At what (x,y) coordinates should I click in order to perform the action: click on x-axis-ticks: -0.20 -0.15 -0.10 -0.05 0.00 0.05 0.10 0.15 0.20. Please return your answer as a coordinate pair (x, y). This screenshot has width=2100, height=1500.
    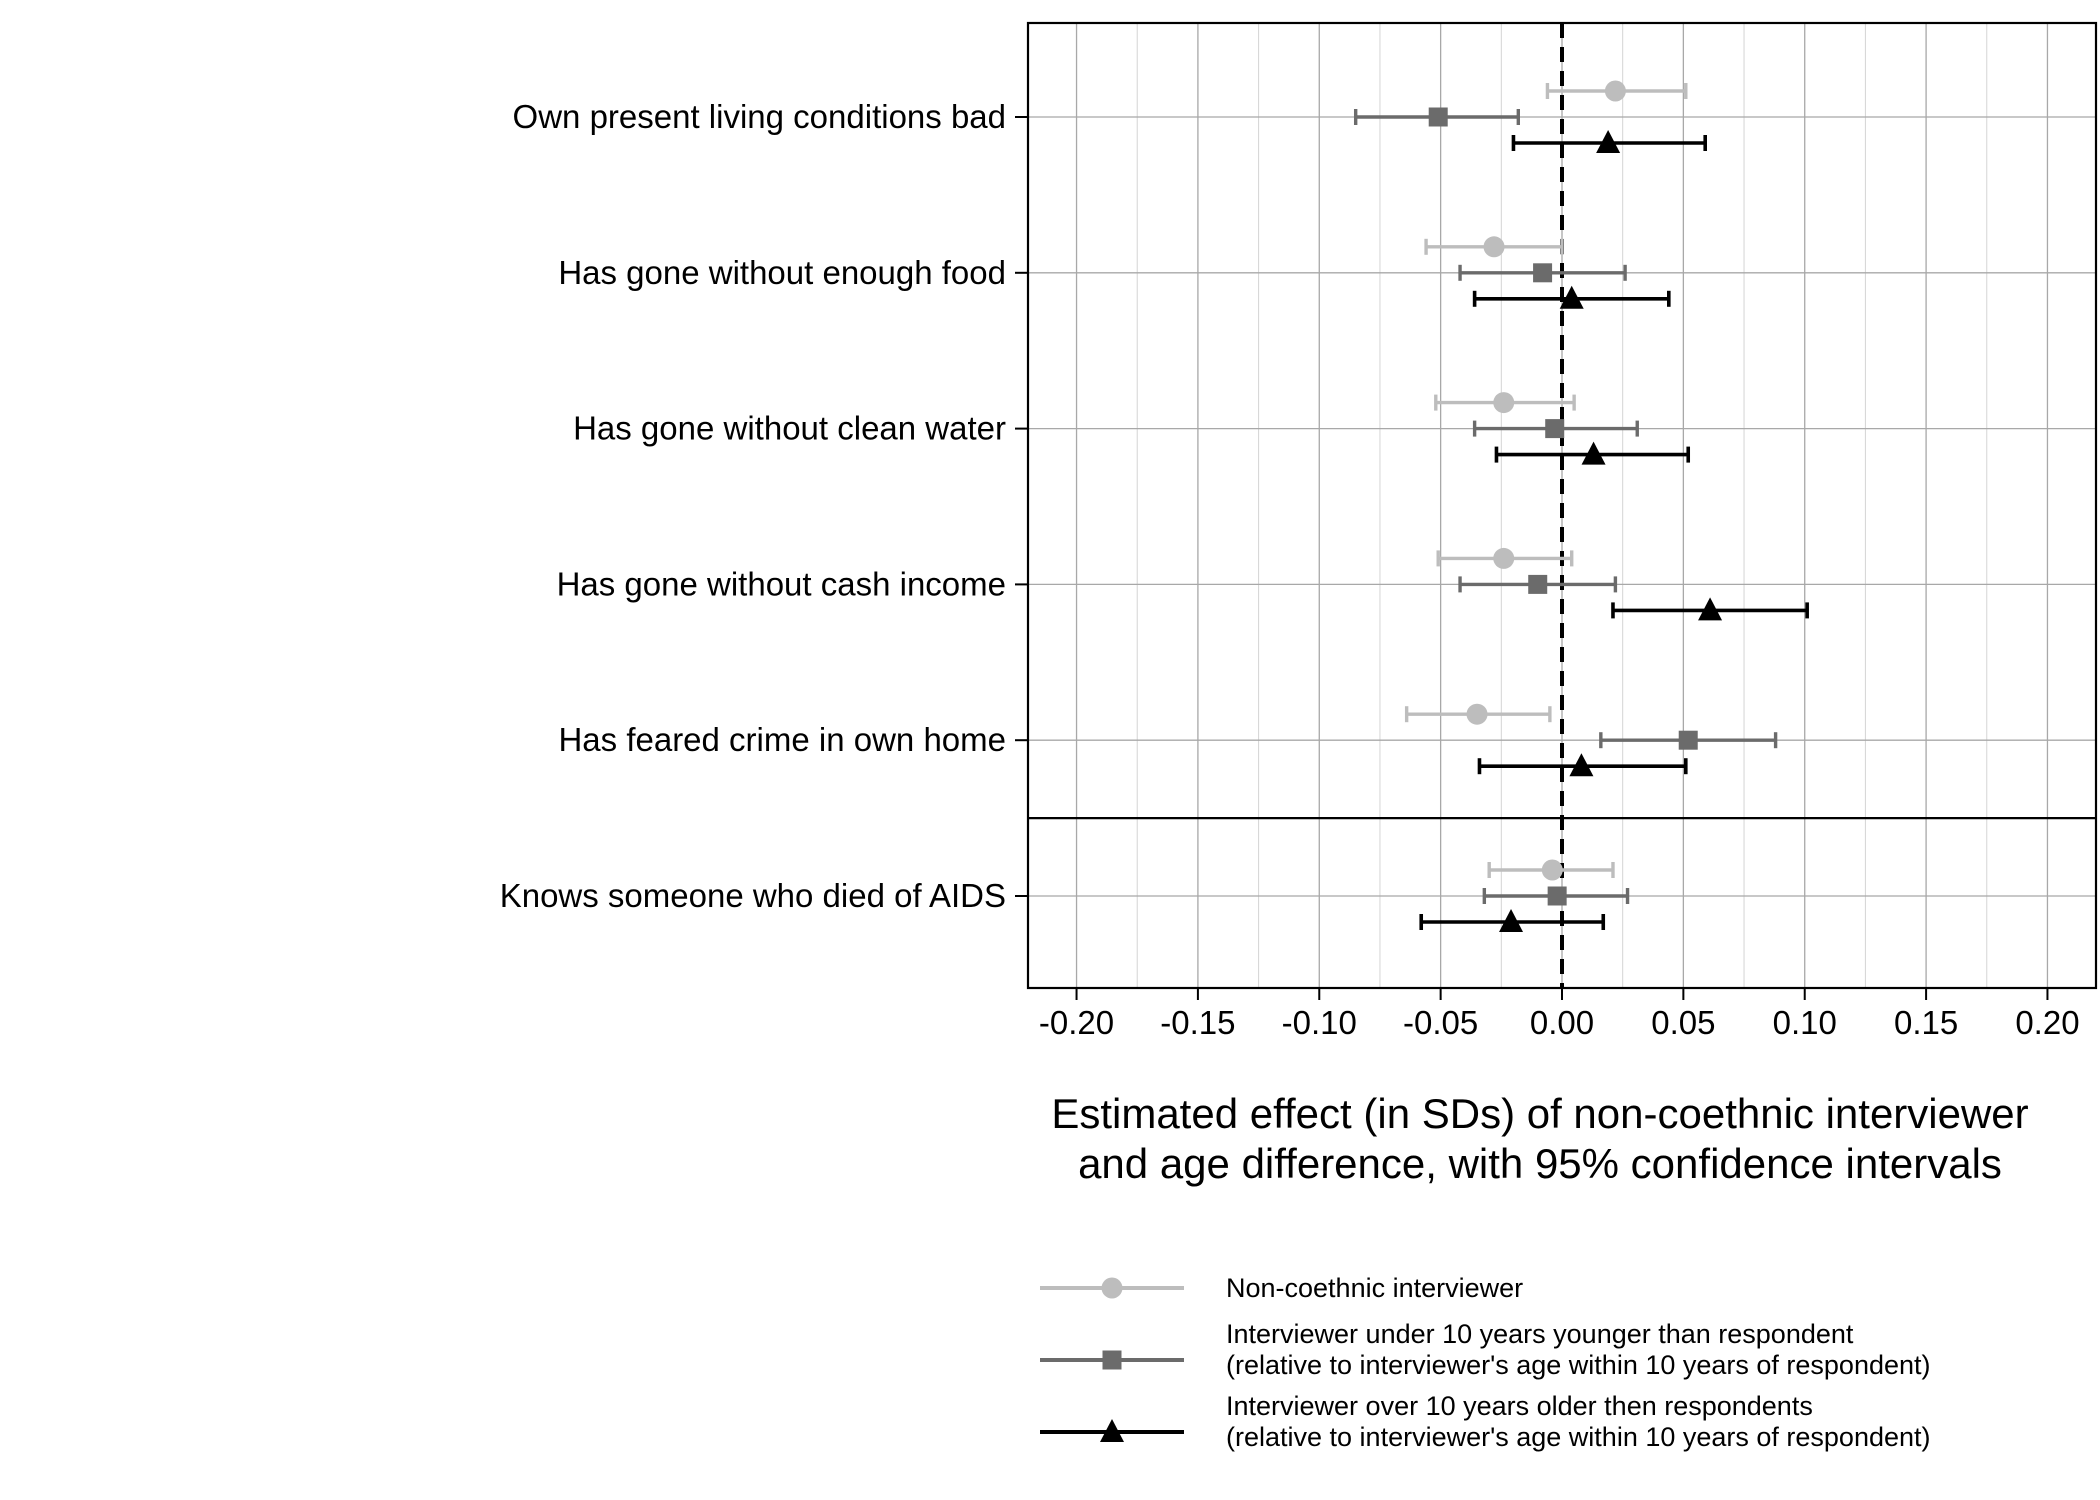
    Looking at the image, I should click on (1559, 1014).